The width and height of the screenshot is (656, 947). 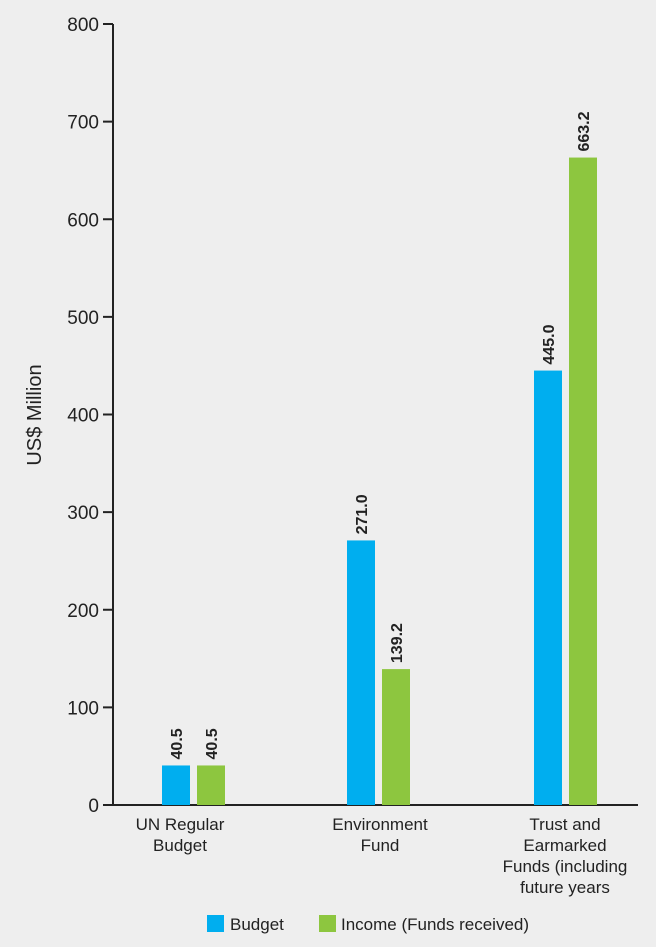 What do you see at coordinates (83, 25) in the screenshot?
I see `y-tick-label: 800` at bounding box center [83, 25].